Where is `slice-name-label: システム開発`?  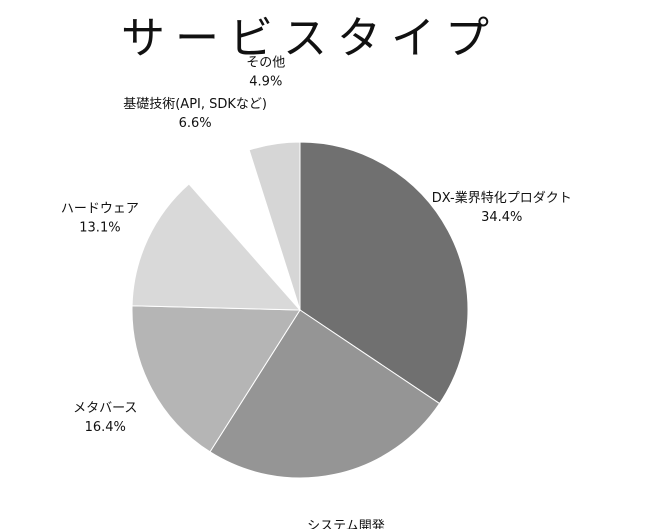 slice-name-label: システム開発 is located at coordinates (346, 524).